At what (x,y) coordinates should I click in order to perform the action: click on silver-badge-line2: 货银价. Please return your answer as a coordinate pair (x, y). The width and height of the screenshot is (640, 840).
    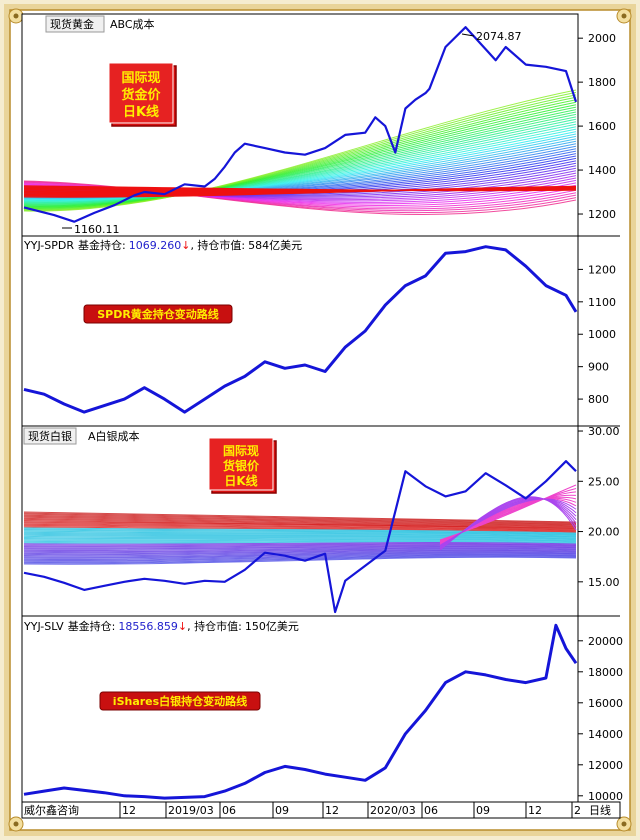
    Looking at the image, I should click on (241, 465).